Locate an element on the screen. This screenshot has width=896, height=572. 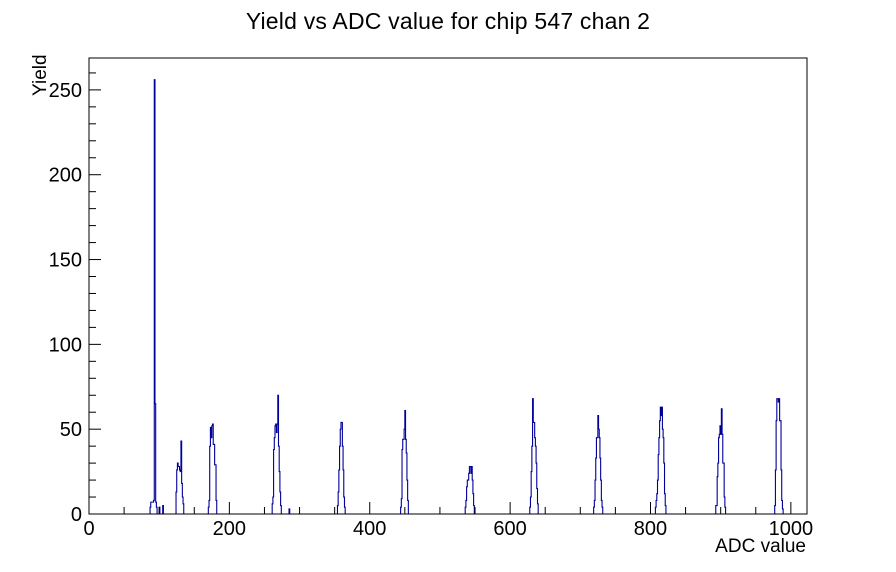
x-tick-label: 800 is located at coordinates (650, 529).